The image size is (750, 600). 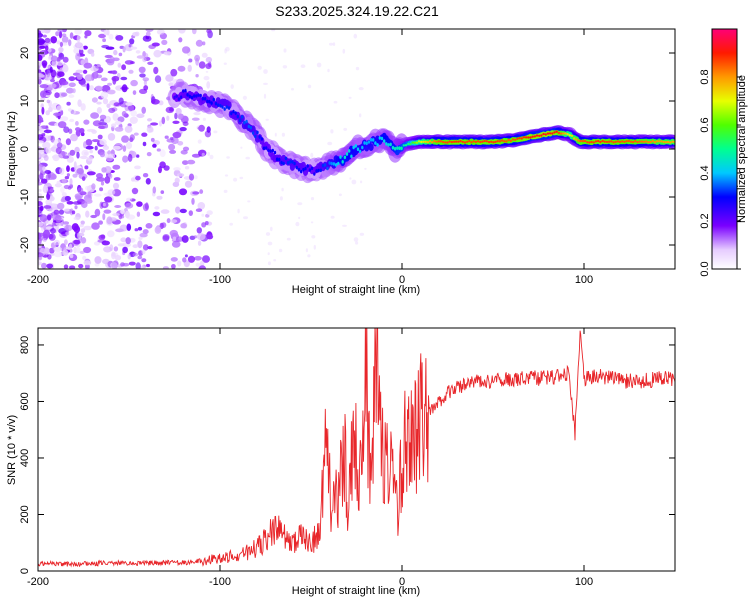 I want to click on x-tick-label: 100, so click(x=584, y=582).